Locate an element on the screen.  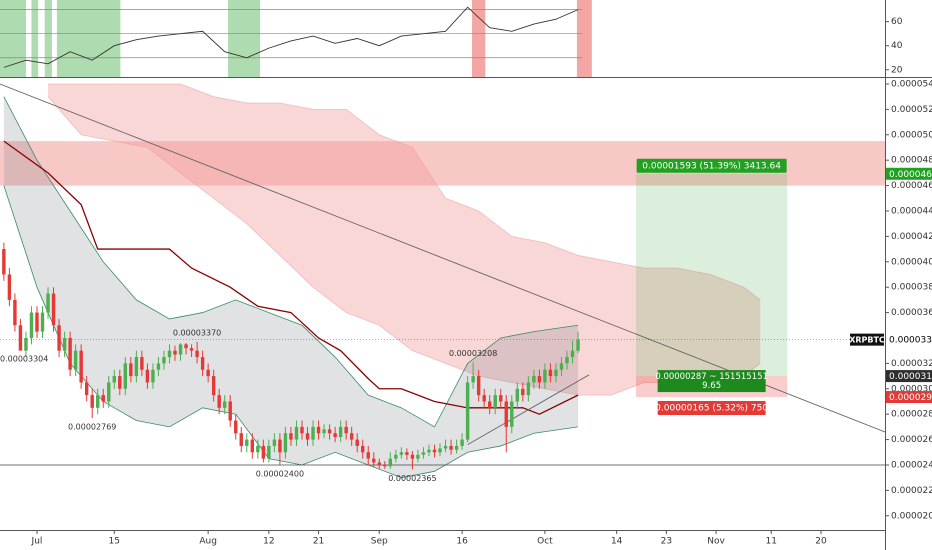
price-label: 0.00003208 is located at coordinates (473, 353).